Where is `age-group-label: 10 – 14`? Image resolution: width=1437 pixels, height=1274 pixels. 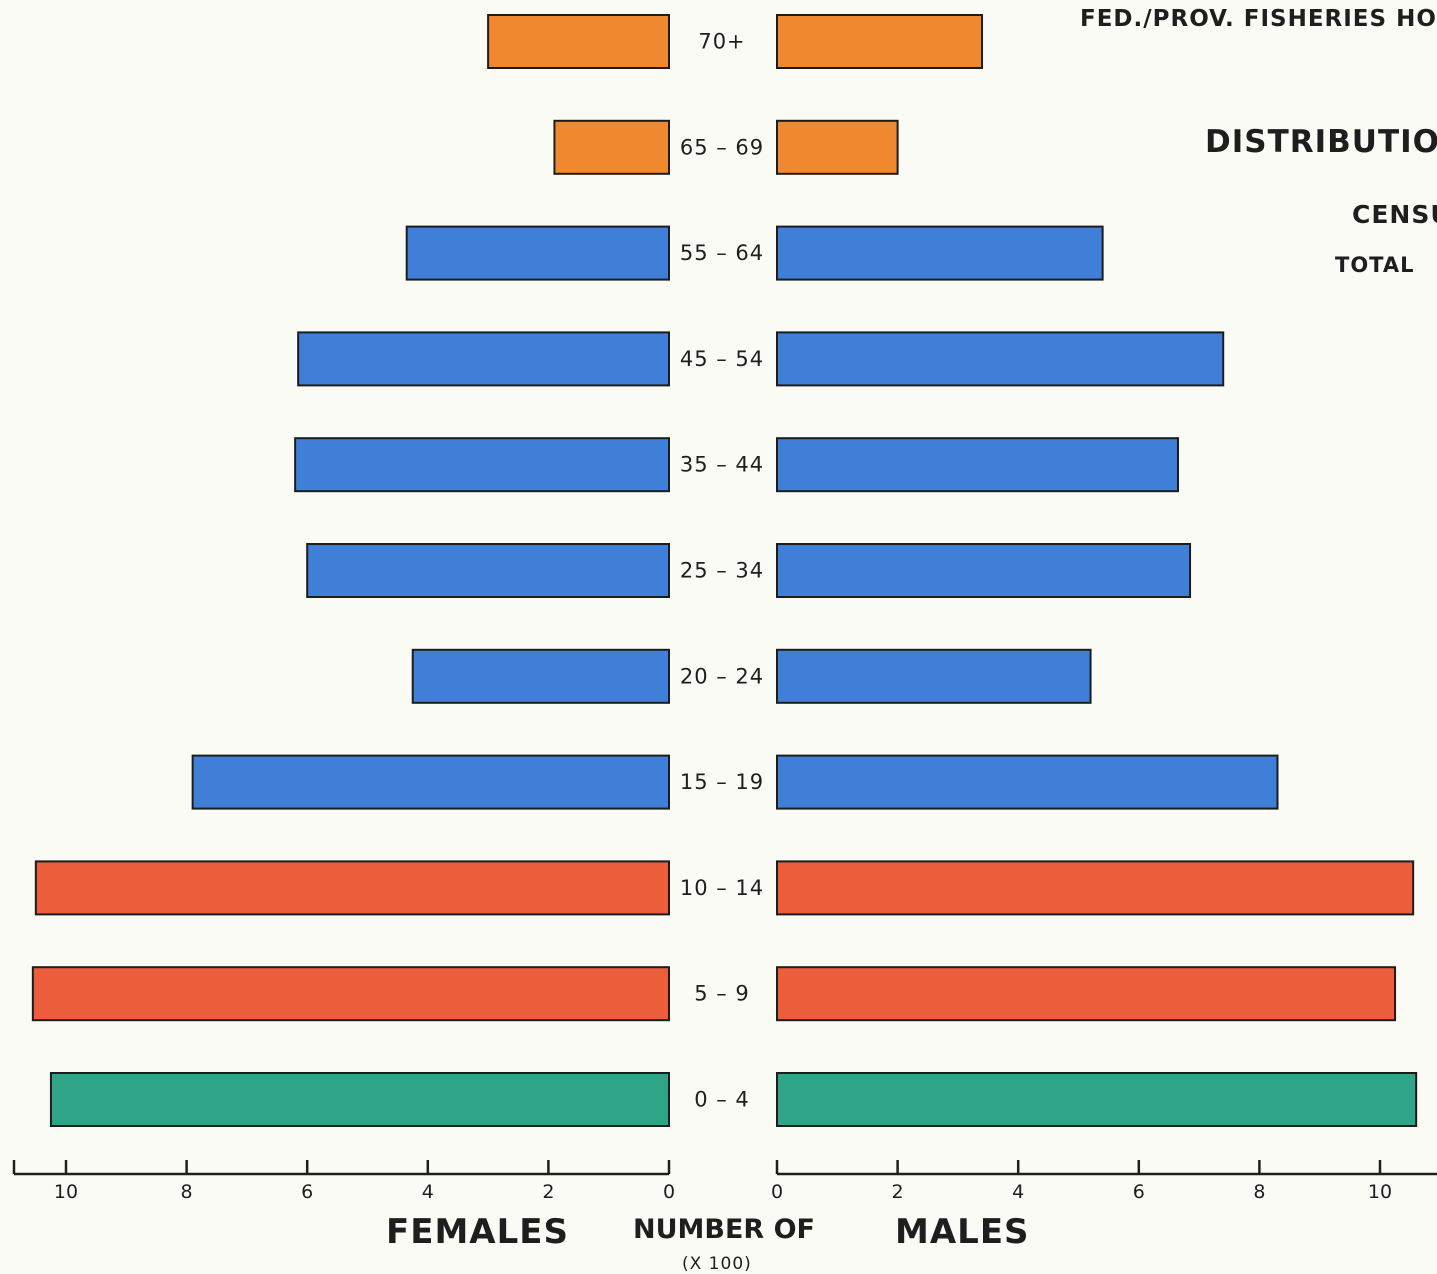
age-group-label: 10 – 14 is located at coordinates (722, 888).